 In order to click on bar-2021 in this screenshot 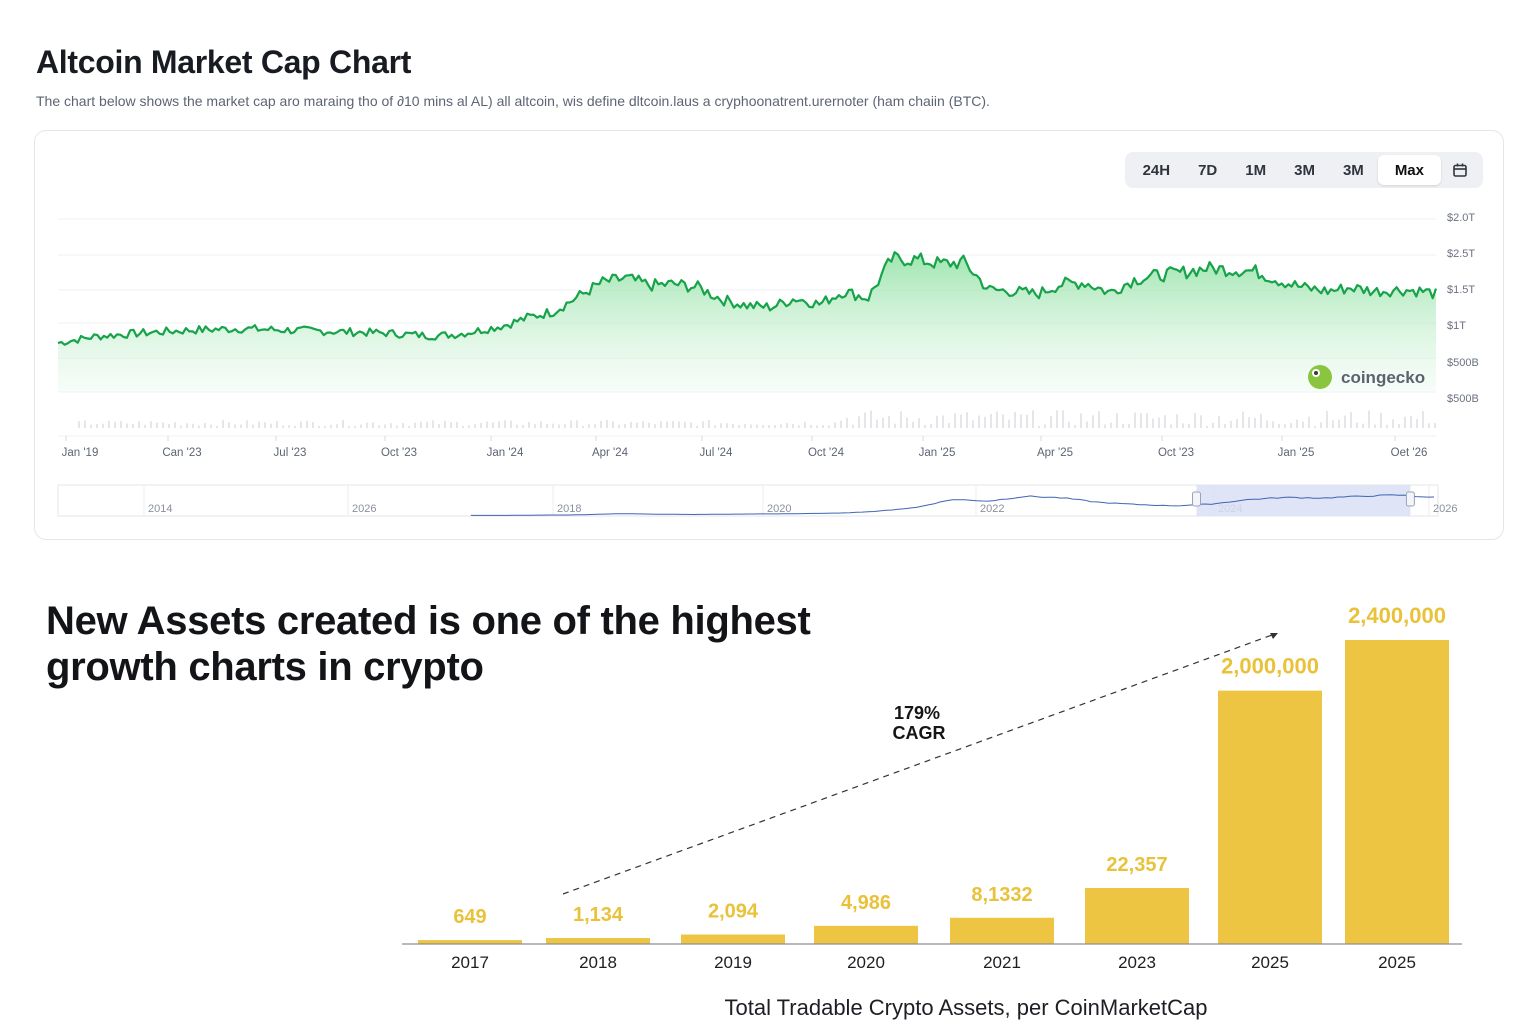, I will do `click(1002, 930)`.